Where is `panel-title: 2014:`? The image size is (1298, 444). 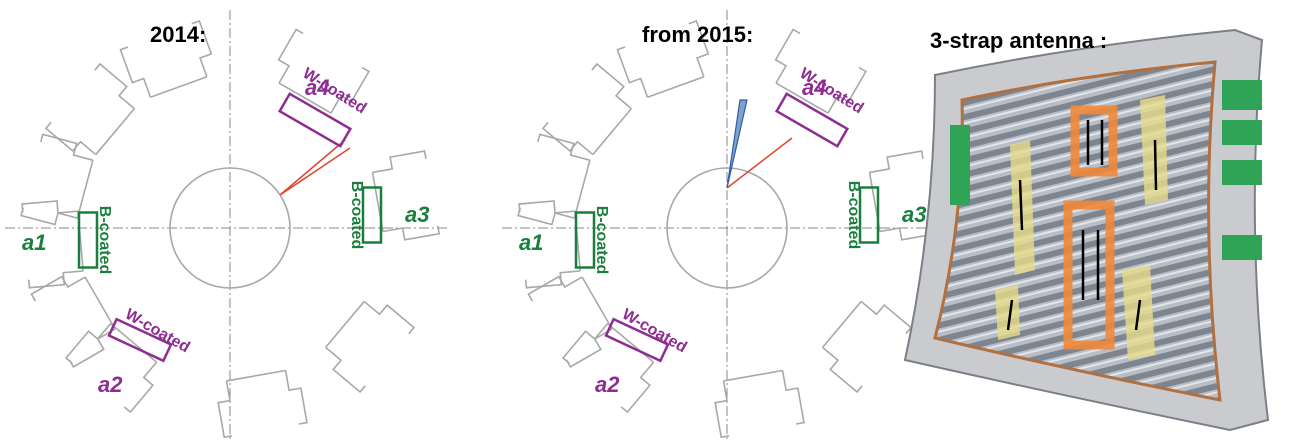 panel-title: 2014: is located at coordinates (178, 34).